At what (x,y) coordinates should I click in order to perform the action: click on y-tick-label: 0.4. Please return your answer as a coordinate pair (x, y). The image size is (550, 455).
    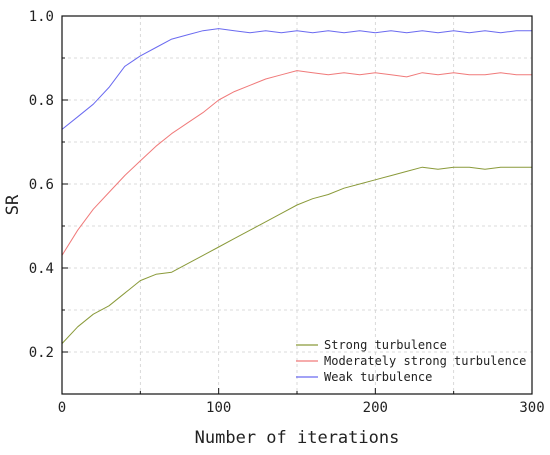
    Looking at the image, I should click on (41, 269).